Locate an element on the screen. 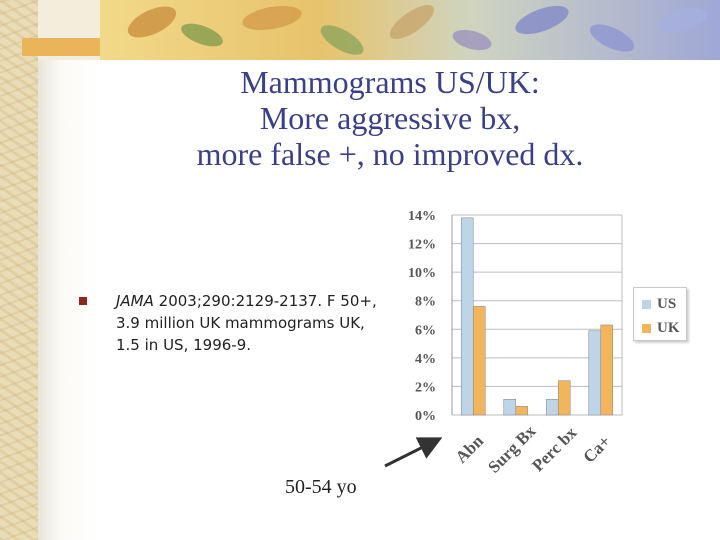 Image resolution: width=720 pixels, height=540 pixels. y-tick-label: 2% is located at coordinates (425, 387).